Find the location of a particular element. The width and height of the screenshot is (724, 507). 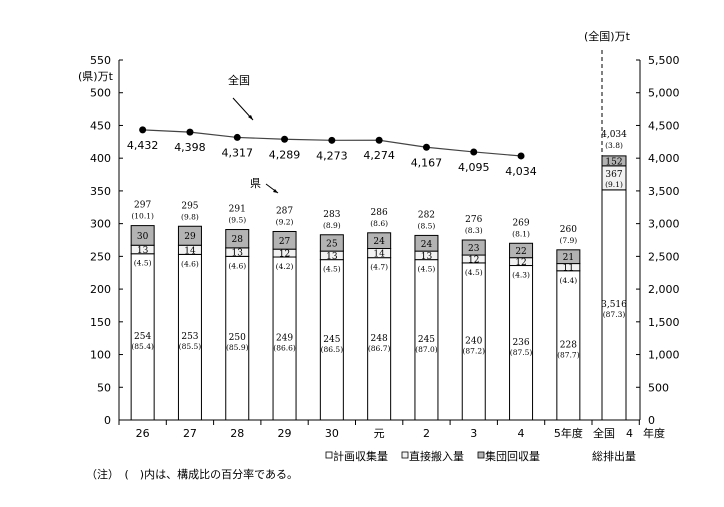

legend-swatch-direct is located at coordinates (405, 455).